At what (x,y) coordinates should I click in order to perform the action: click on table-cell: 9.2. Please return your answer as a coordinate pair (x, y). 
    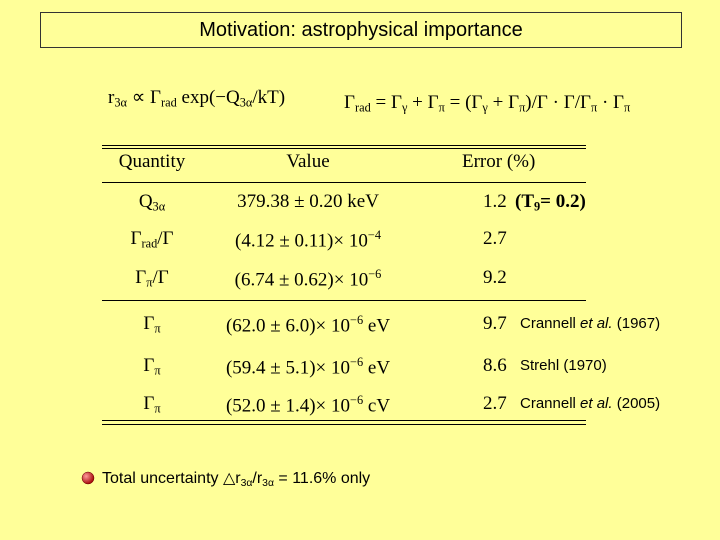
    Looking at the image, I should click on (495, 277).